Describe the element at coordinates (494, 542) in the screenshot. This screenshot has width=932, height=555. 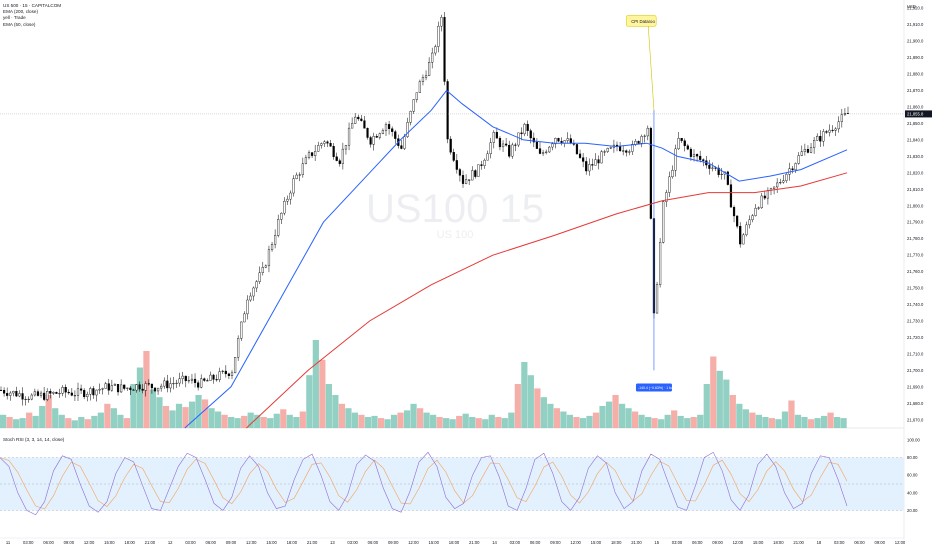
I see `x-tick-label: 14` at that location.